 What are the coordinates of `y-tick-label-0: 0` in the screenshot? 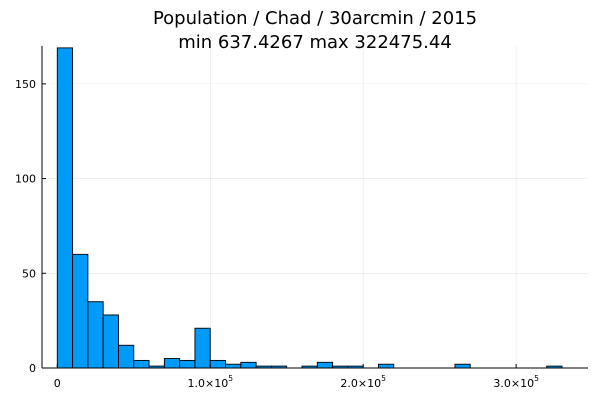 It's located at (32, 368).